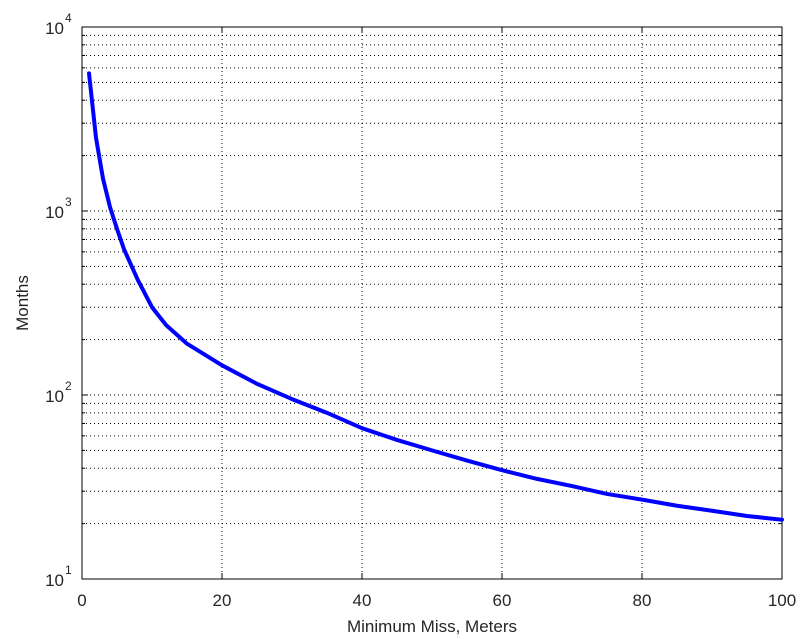  Describe the element at coordinates (502, 600) in the screenshot. I see `x-tick-label: 60` at that location.